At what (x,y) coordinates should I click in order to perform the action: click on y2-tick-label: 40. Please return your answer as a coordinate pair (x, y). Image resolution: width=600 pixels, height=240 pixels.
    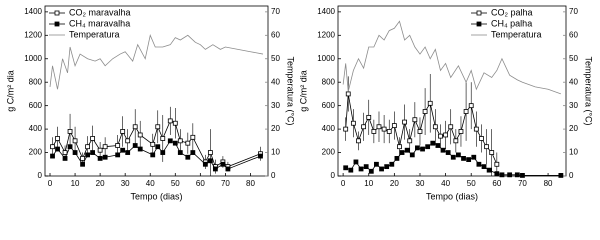
    Looking at the image, I should click on (275, 81).